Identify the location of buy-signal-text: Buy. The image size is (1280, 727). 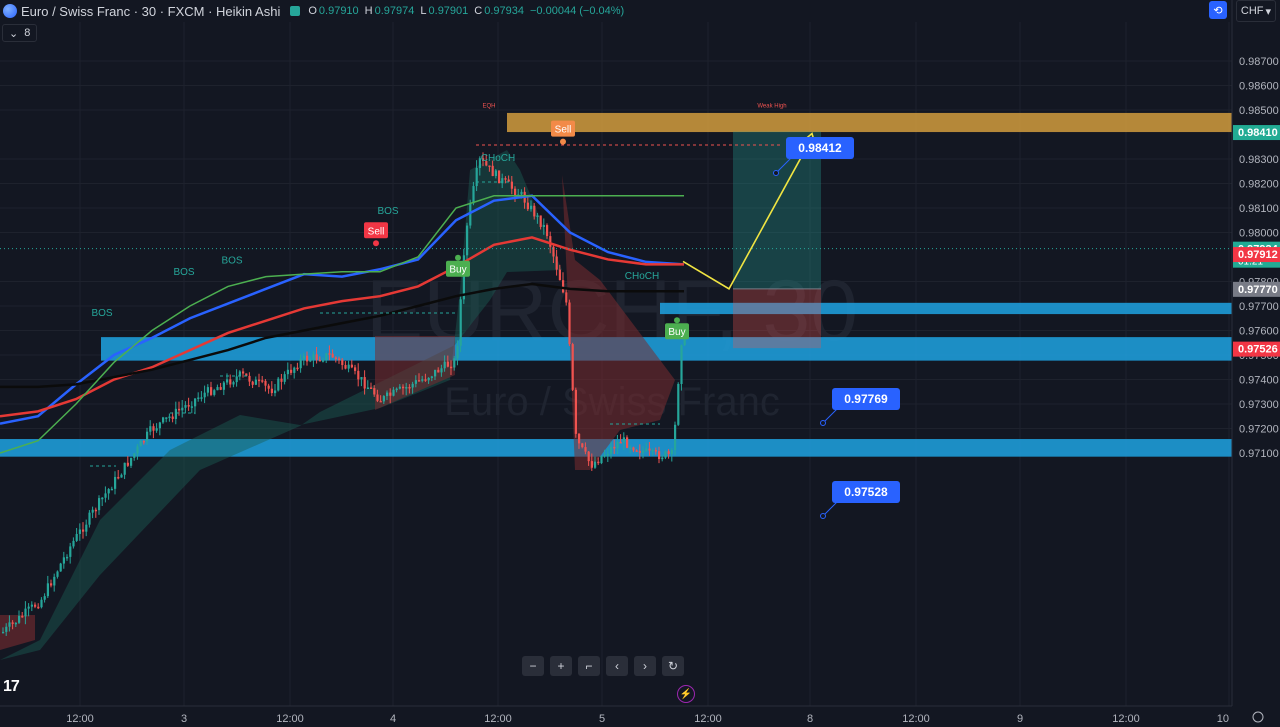
(676, 332).